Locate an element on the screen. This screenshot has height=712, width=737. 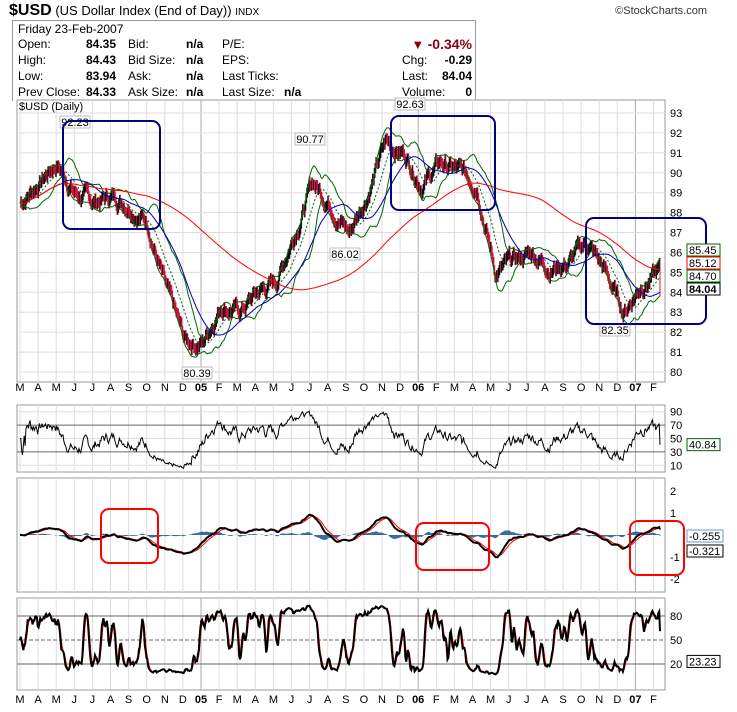
last-value: 84.04 is located at coordinates (456, 76).